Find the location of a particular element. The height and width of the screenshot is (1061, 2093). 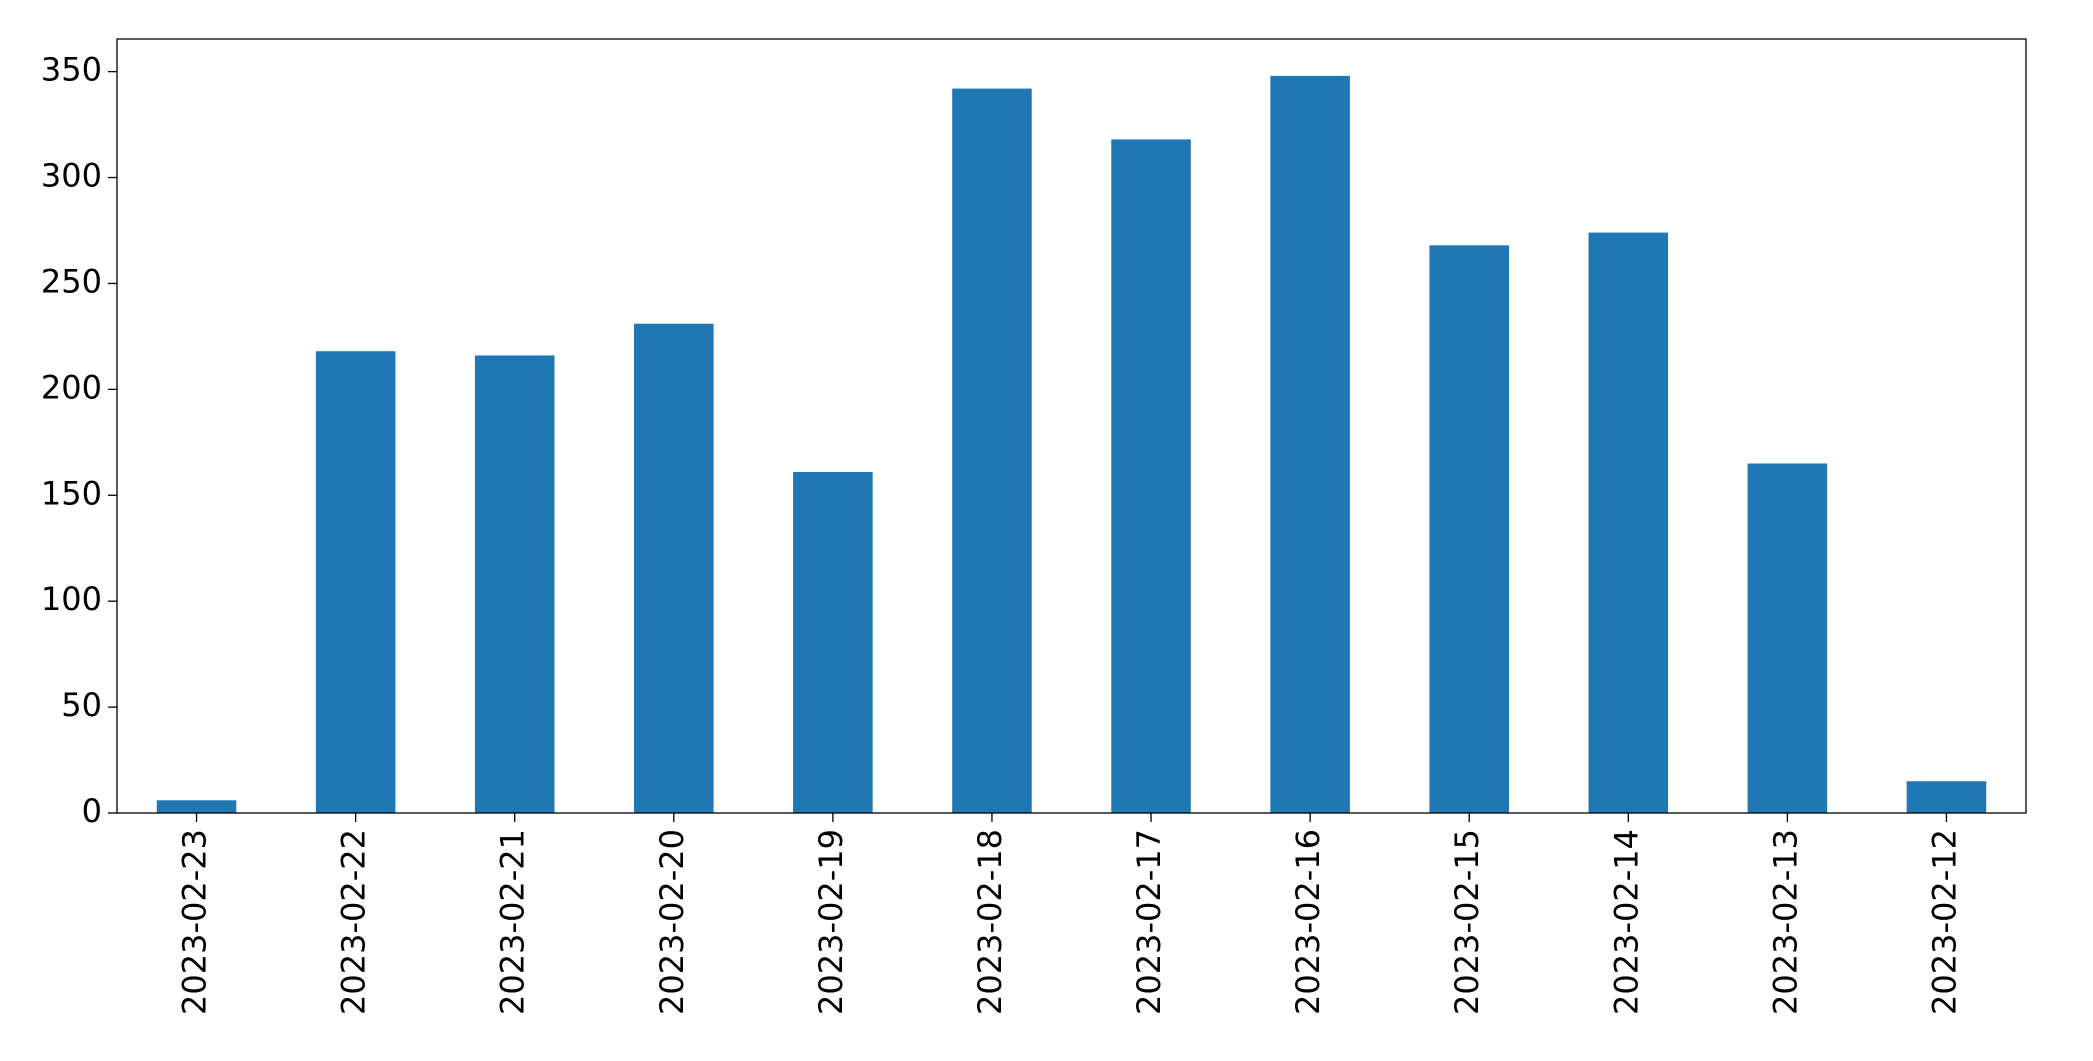

y-tick-label: 350 is located at coordinates (71, 70).